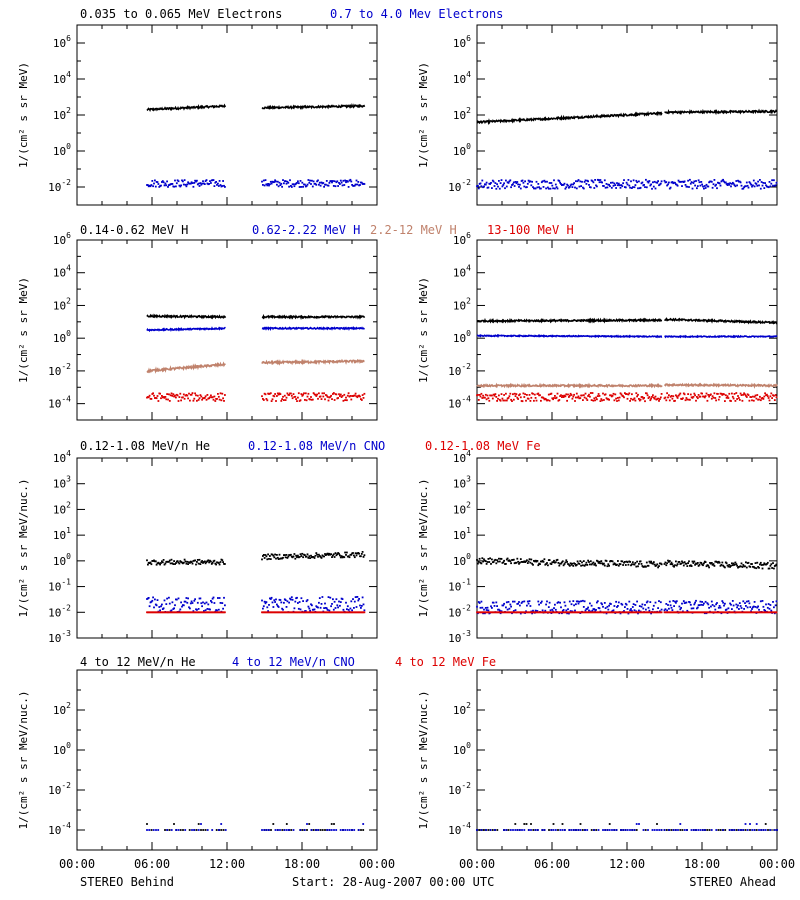 This screenshot has width=800, height=900. Describe the element at coordinates (462, 114) in the screenshot. I see `y-tick-label: 102` at that location.